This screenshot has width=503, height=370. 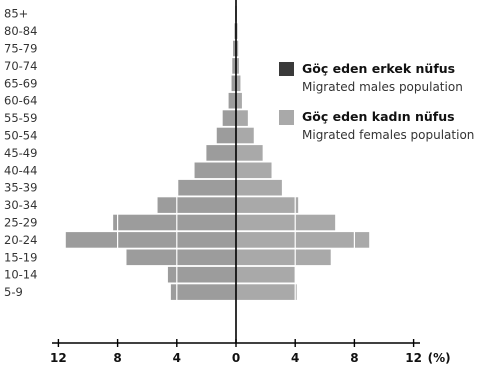 I want to click on age-label-15-19: 15-19, so click(x=20, y=257).